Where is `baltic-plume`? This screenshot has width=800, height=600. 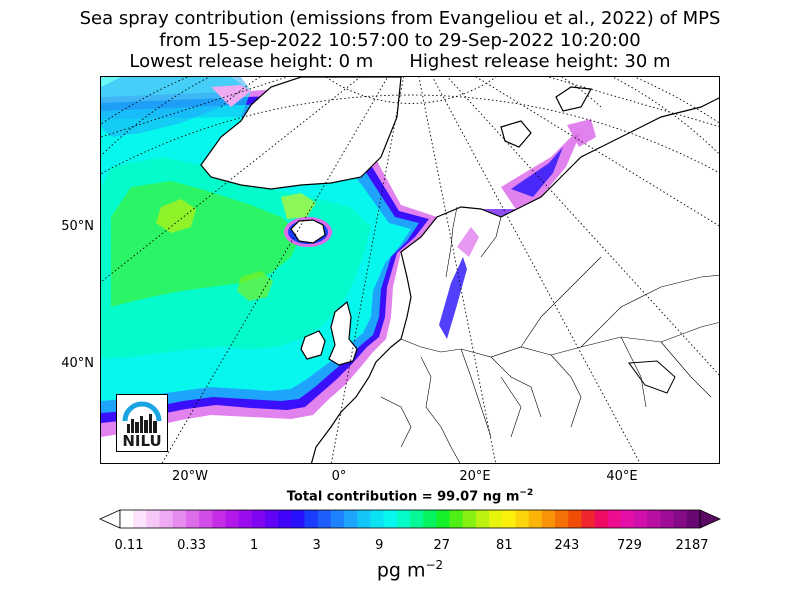 baltic-plume is located at coordinates (453, 298).